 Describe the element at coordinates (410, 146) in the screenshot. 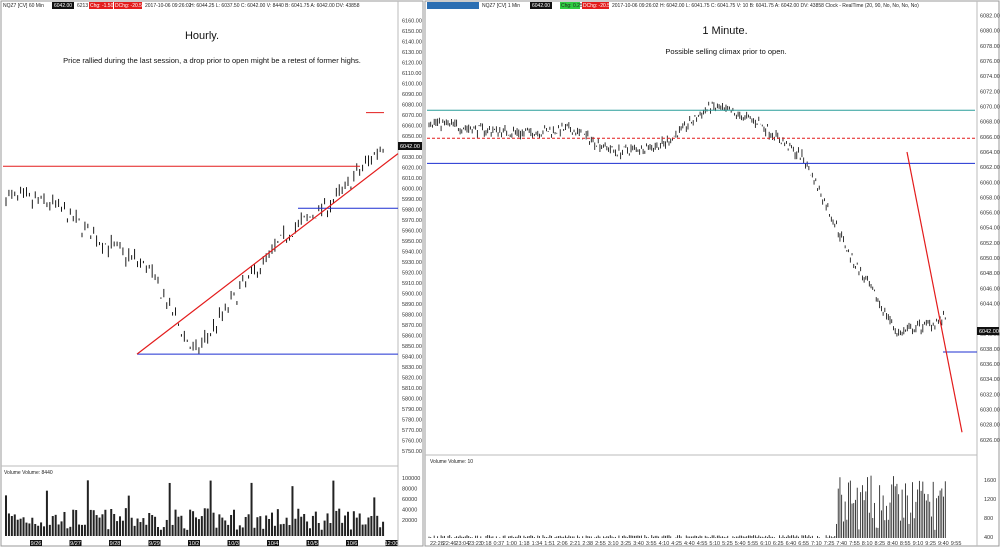

I see `left-last-price-box` at that location.